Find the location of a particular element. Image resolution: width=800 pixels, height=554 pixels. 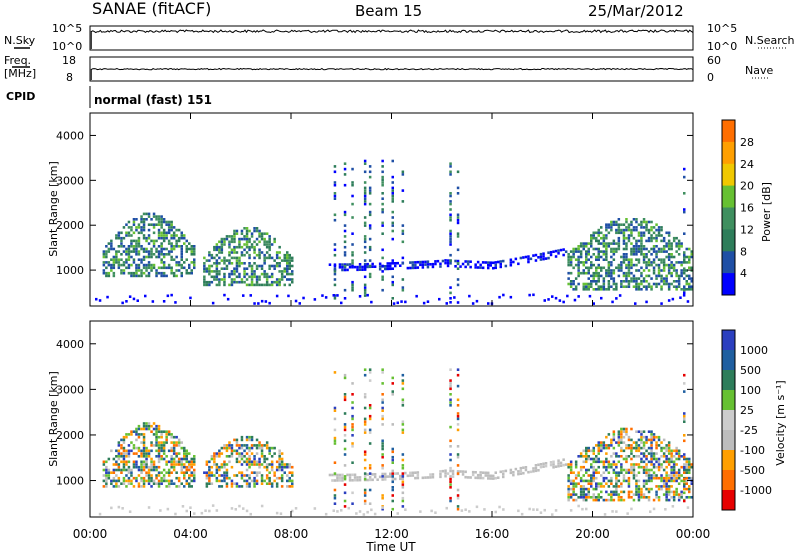

x-tick-label: 20:00 is located at coordinates (592, 534).